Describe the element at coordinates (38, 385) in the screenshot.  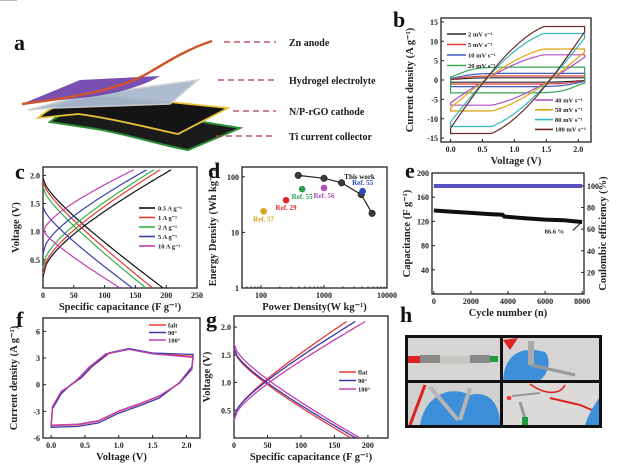
I see `y-tick-label: 0` at that location.